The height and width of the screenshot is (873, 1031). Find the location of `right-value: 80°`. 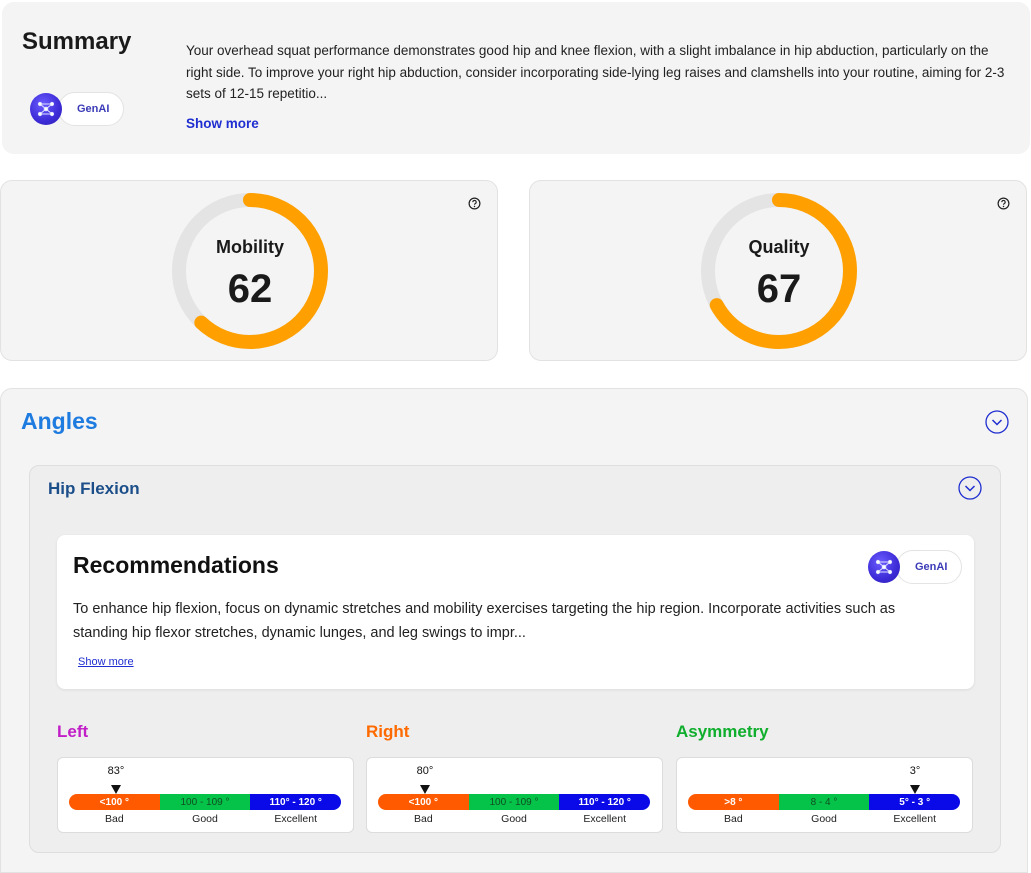

right-value: 80° is located at coordinates (425, 771).